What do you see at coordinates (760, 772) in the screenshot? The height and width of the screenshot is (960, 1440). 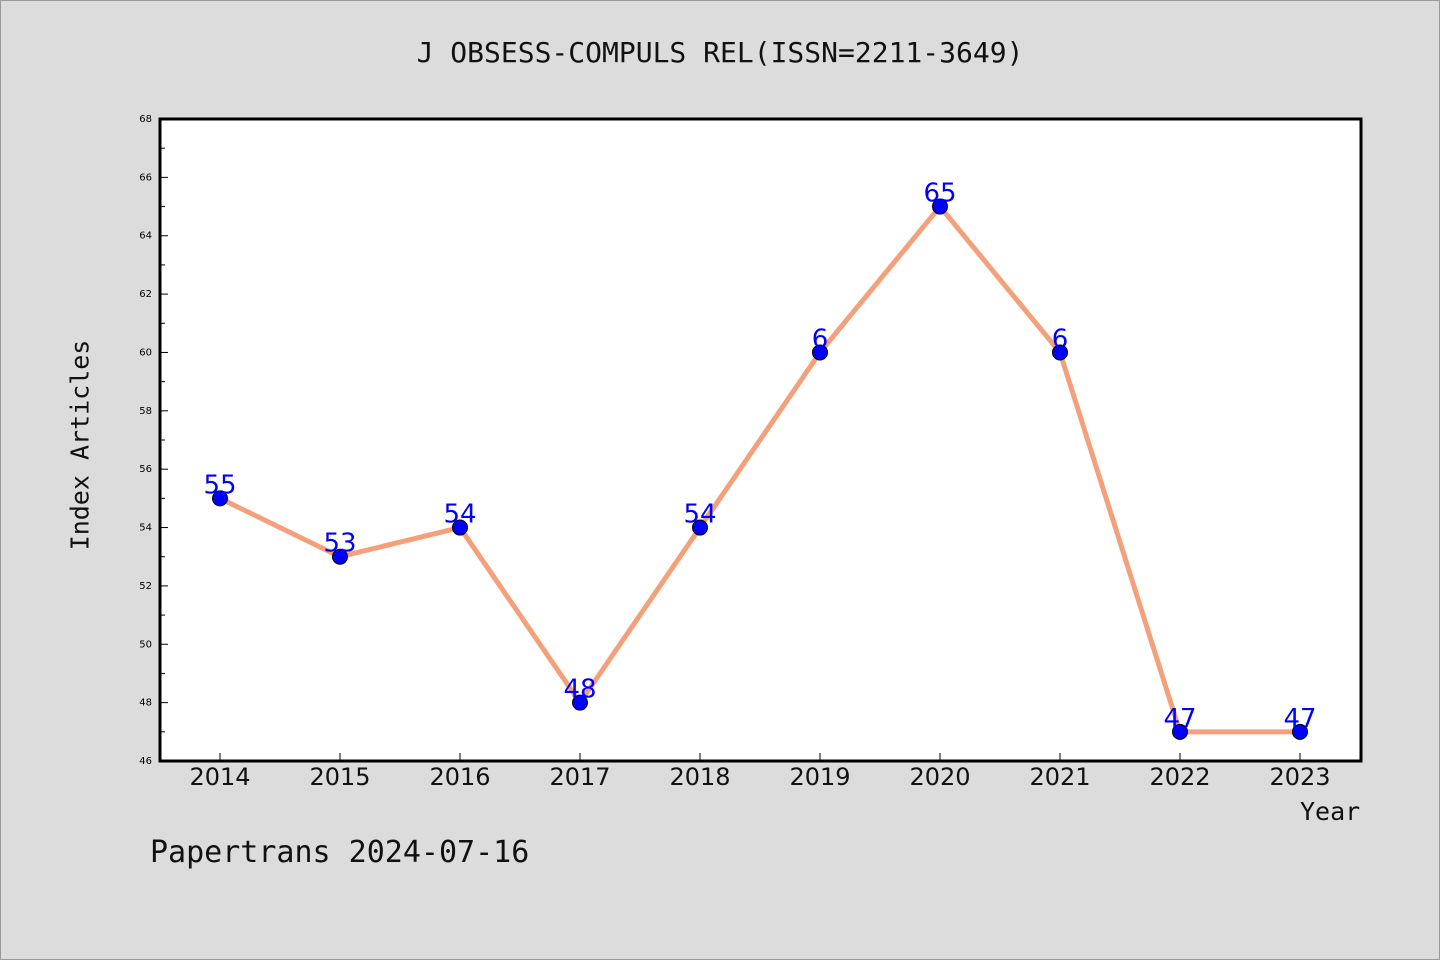 I see `x-axis: 2014 2015 2016 2017 2018 2019 2020 2021 2022 2023` at bounding box center [760, 772].